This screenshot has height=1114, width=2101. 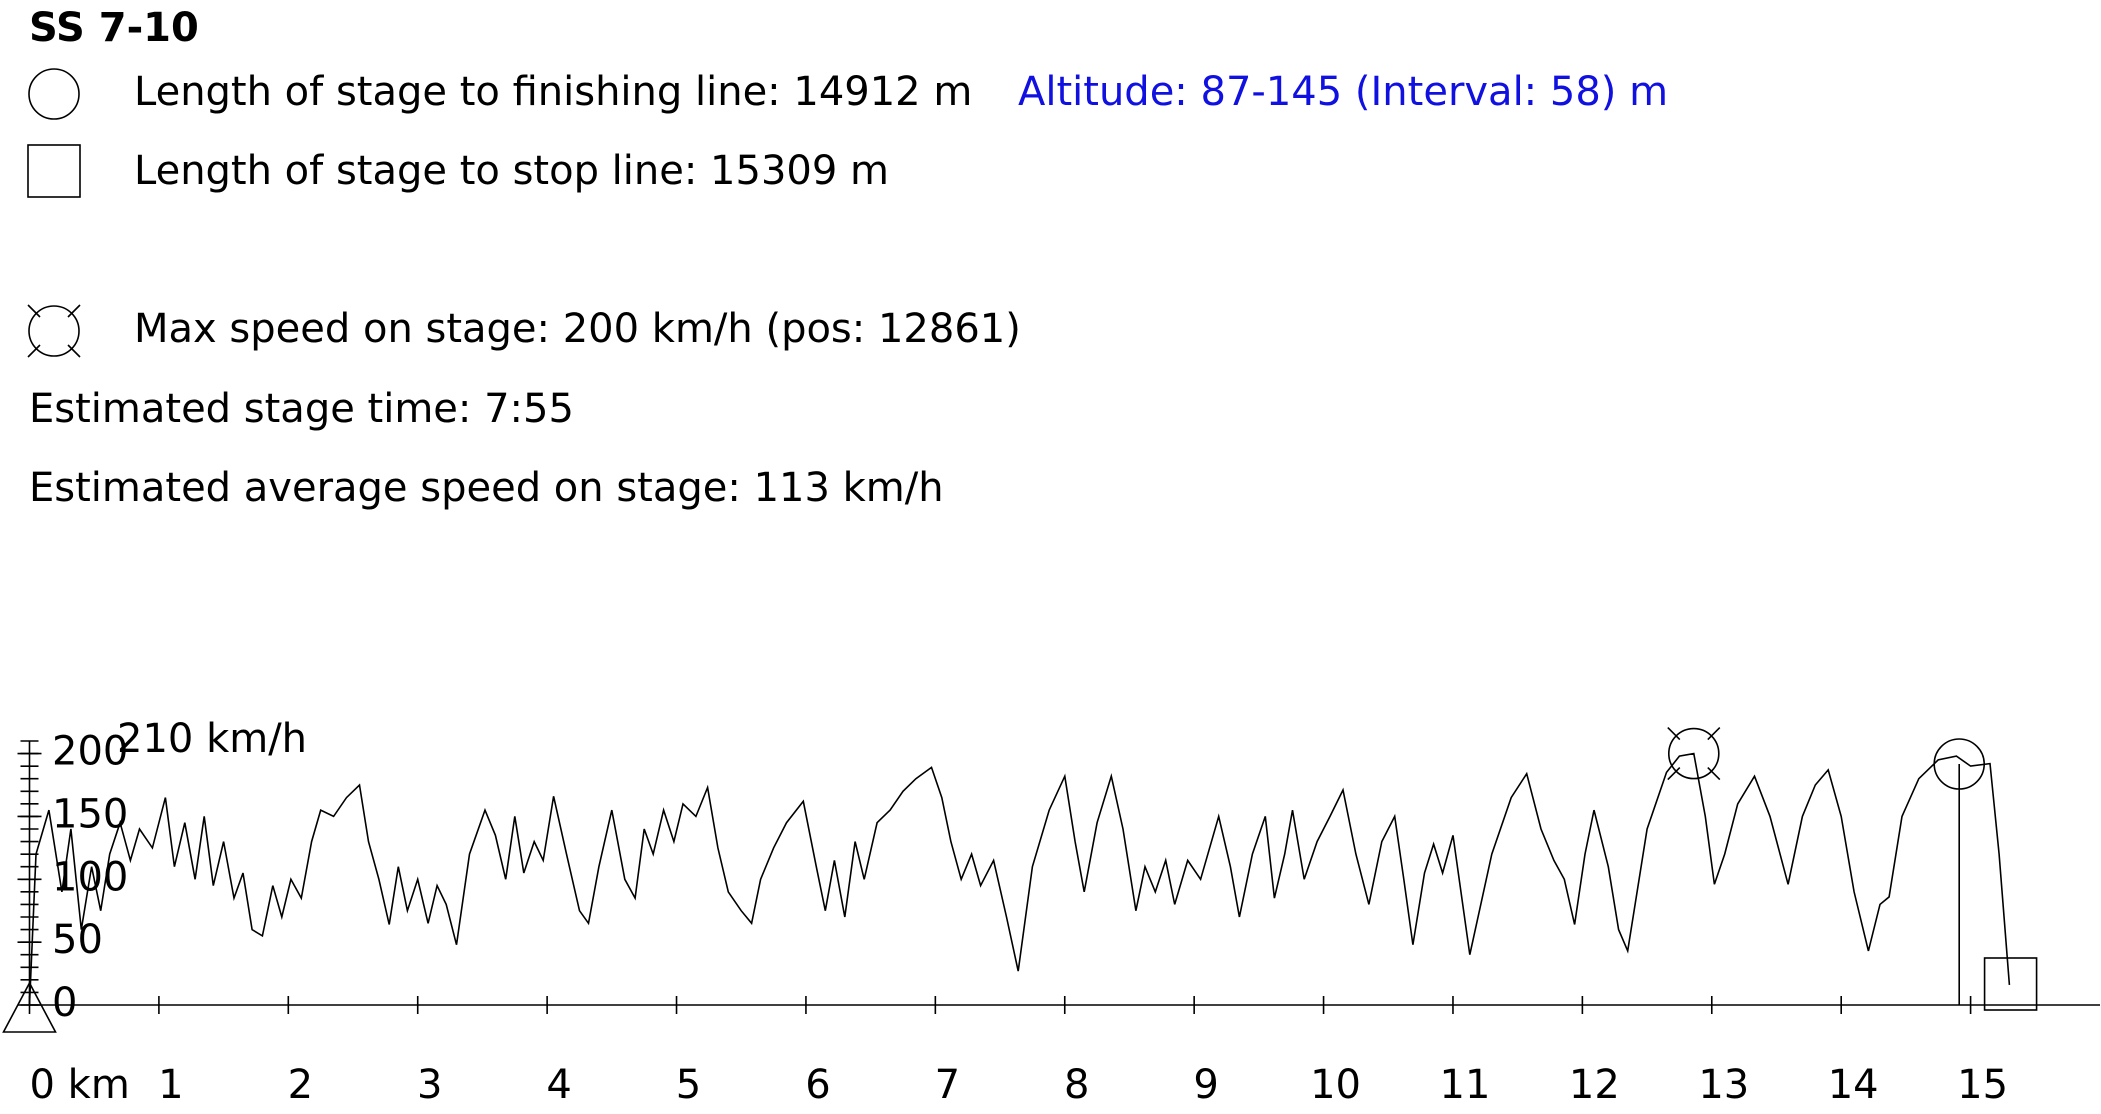 What do you see at coordinates (1343, 92) in the screenshot?
I see `altitude: Altitude: 87-145 (Interval: 58) m` at bounding box center [1343, 92].